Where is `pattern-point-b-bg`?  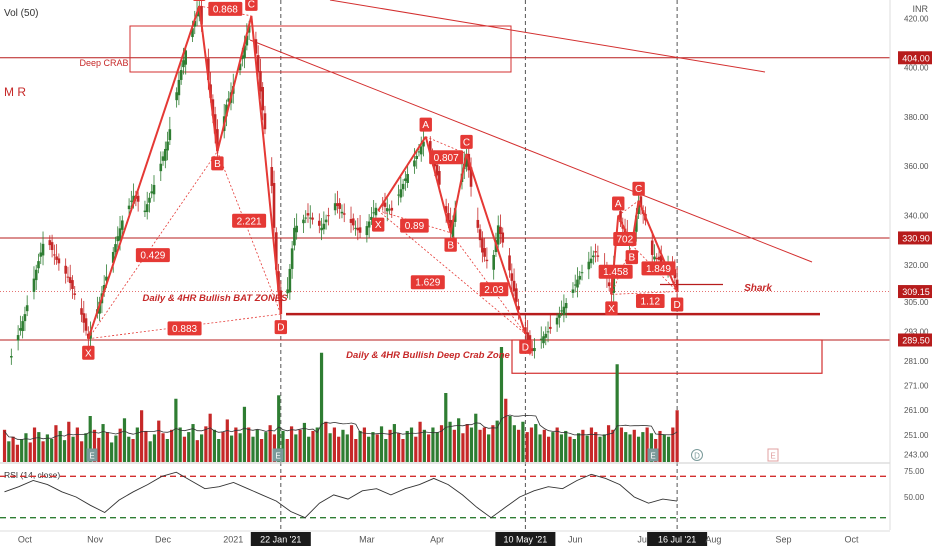 pattern-point-b-bg is located at coordinates (632, 257).